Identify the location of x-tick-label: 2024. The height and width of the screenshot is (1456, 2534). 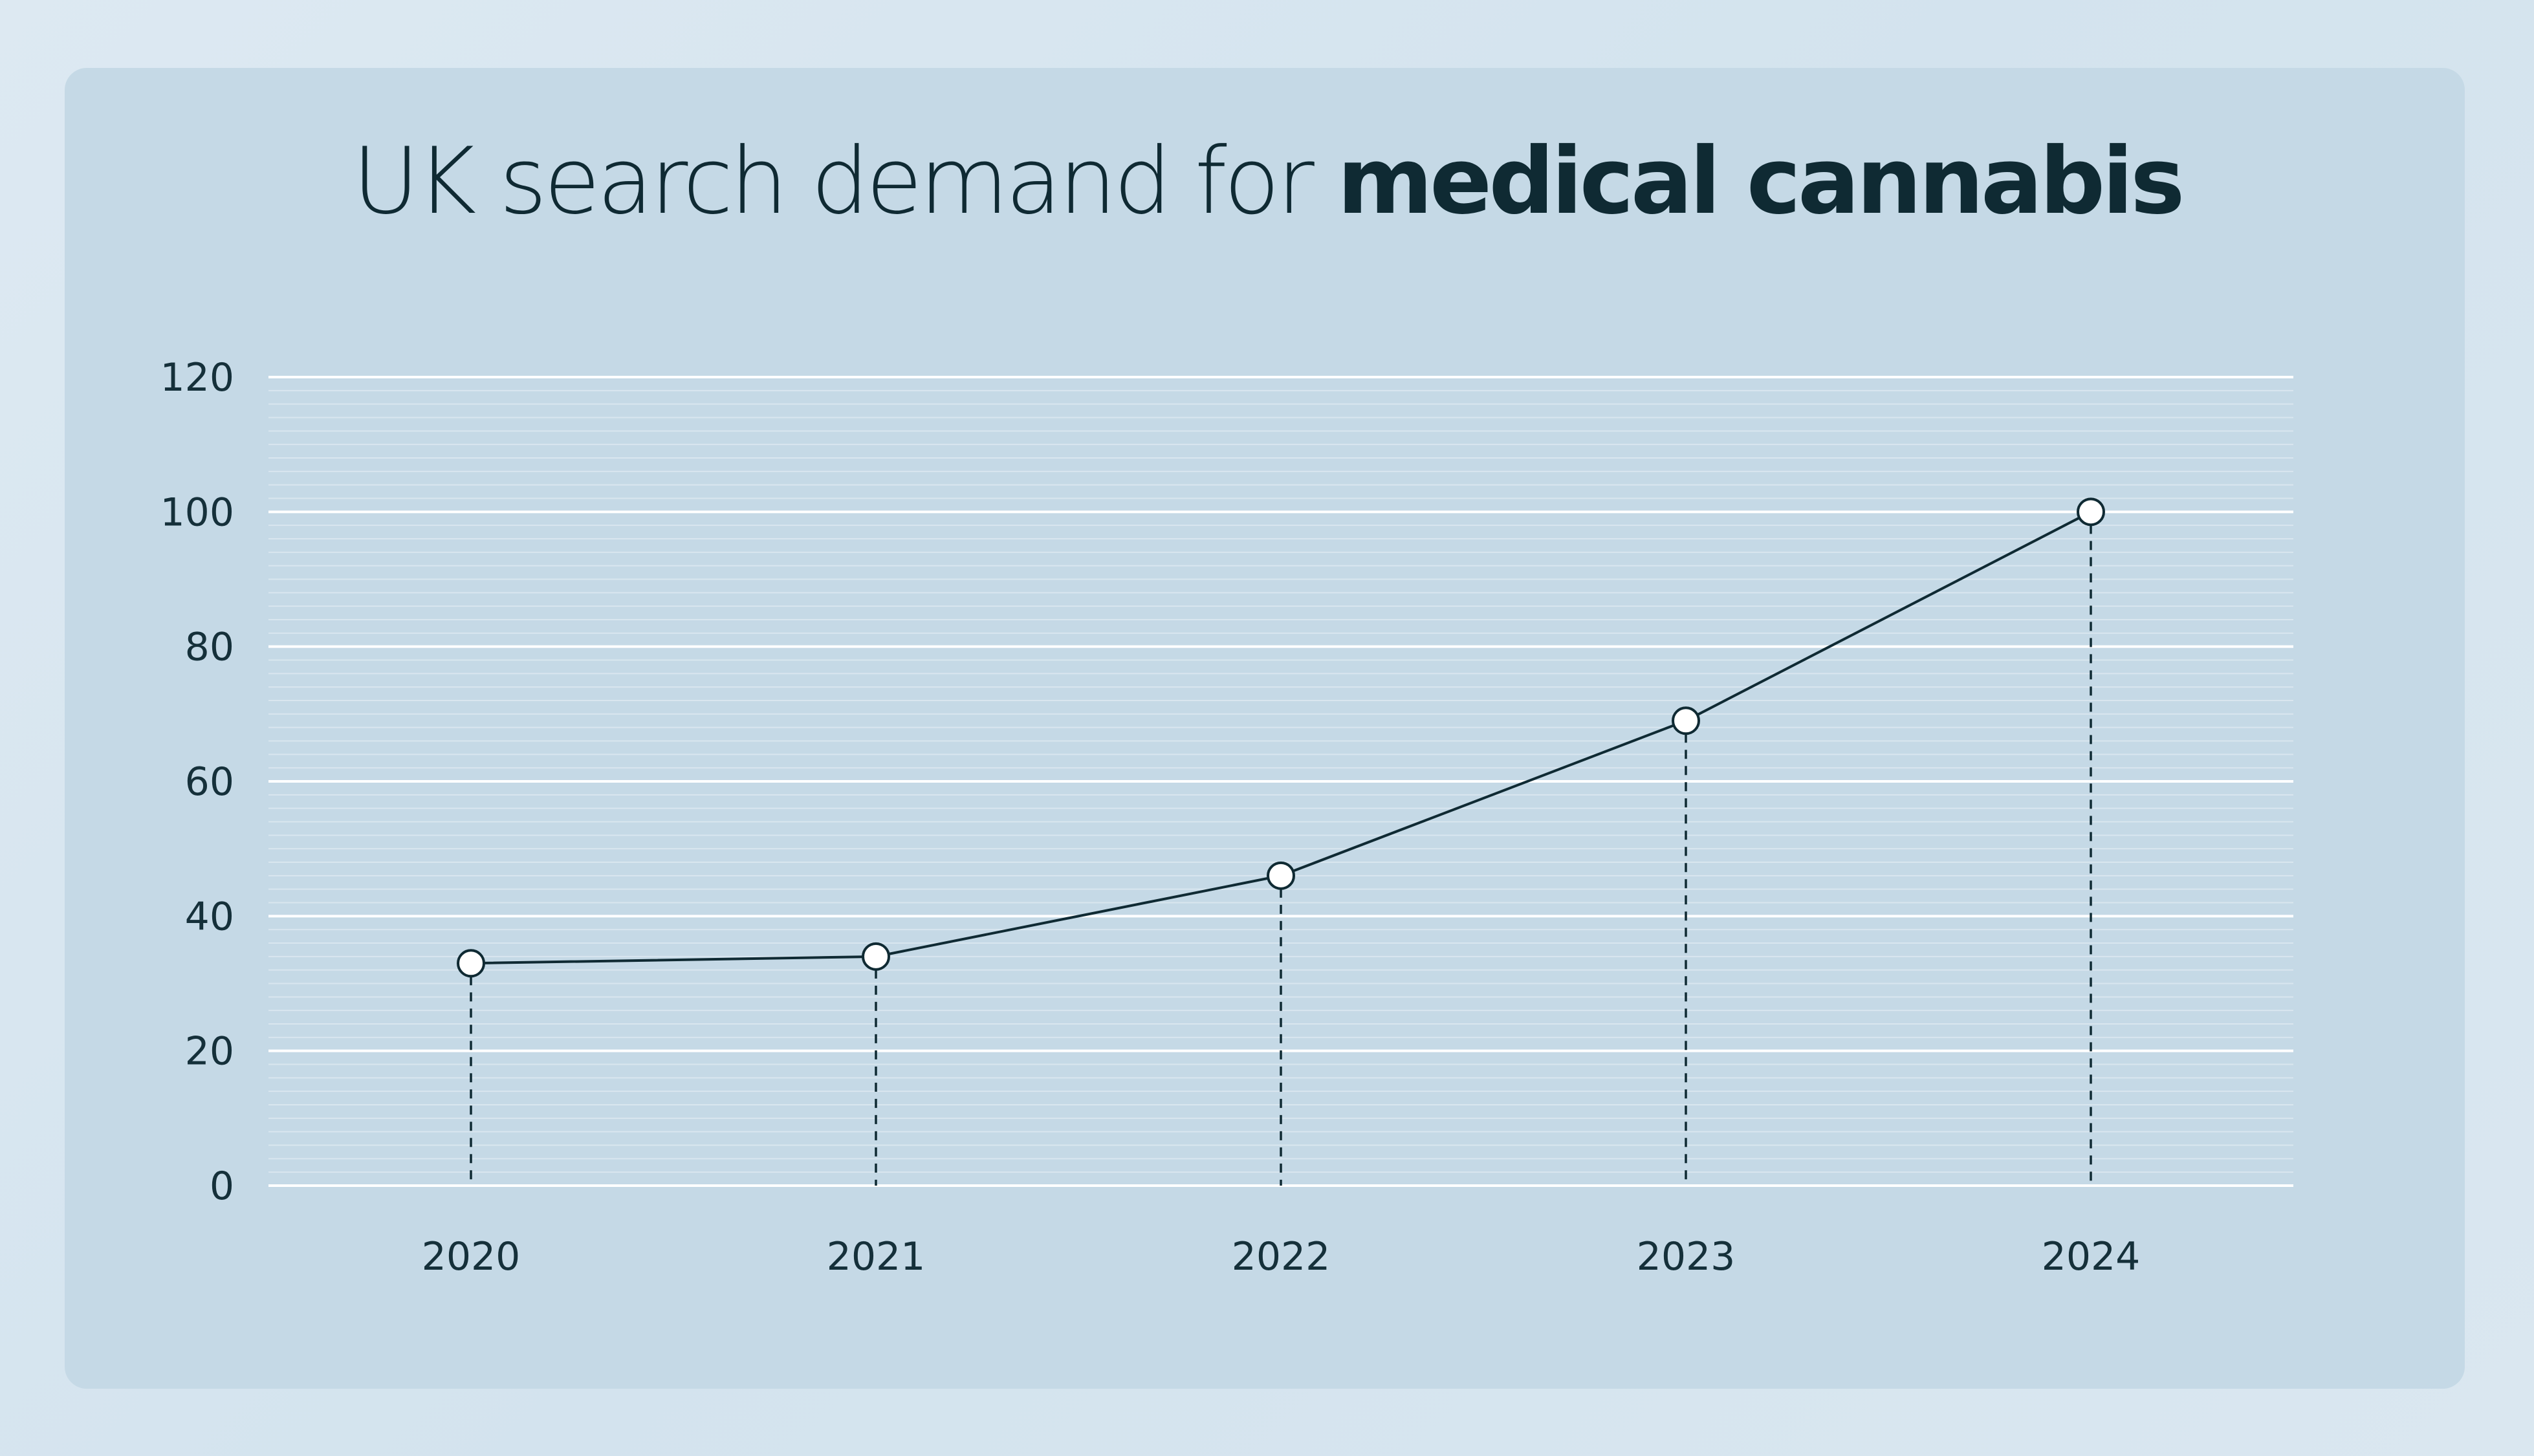
(2091, 1257).